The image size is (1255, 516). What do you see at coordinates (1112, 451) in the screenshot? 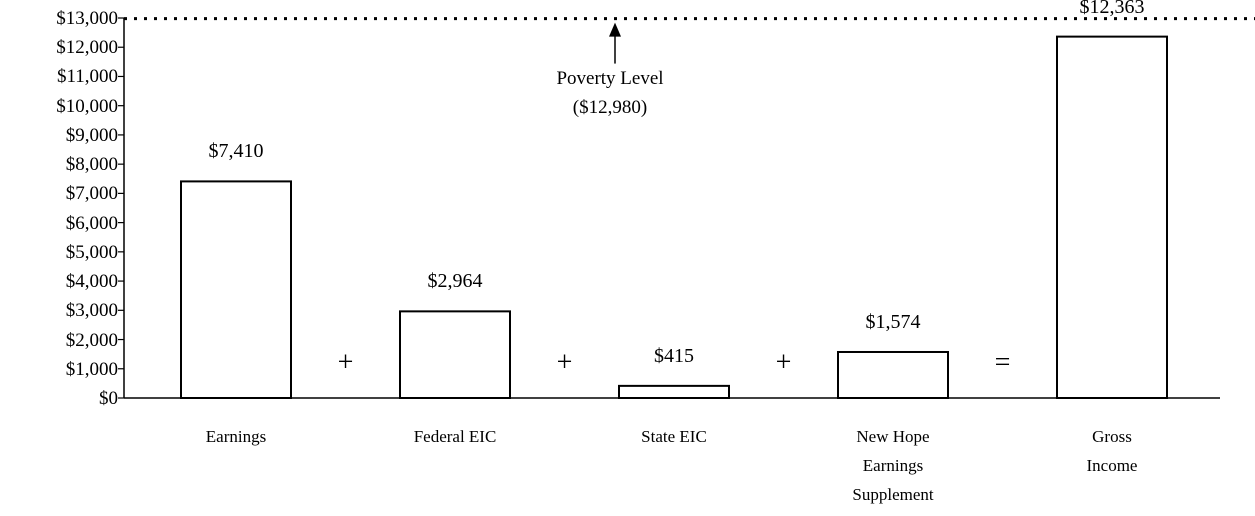
I see `x-tick-label: Gross Income` at bounding box center [1112, 451].